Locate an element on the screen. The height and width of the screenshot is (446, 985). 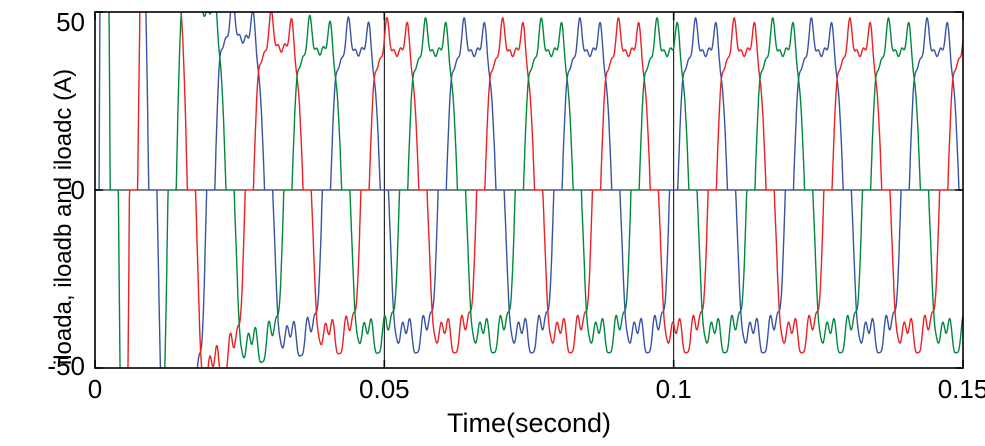
x-tick-label: 0.05 is located at coordinates (384, 389).